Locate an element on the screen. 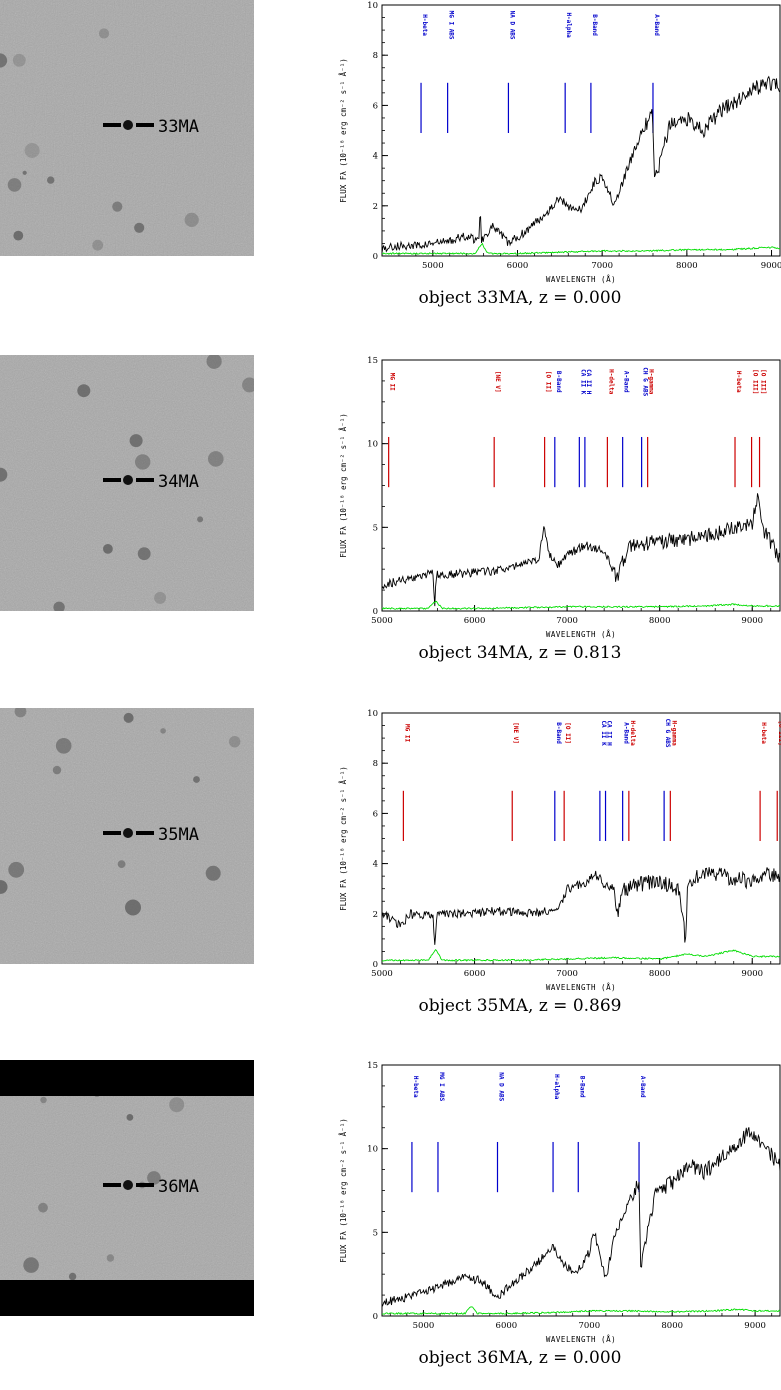 The width and height of the screenshot is (781, 1390). sky-image: 36MA is located at coordinates (127, 1188).